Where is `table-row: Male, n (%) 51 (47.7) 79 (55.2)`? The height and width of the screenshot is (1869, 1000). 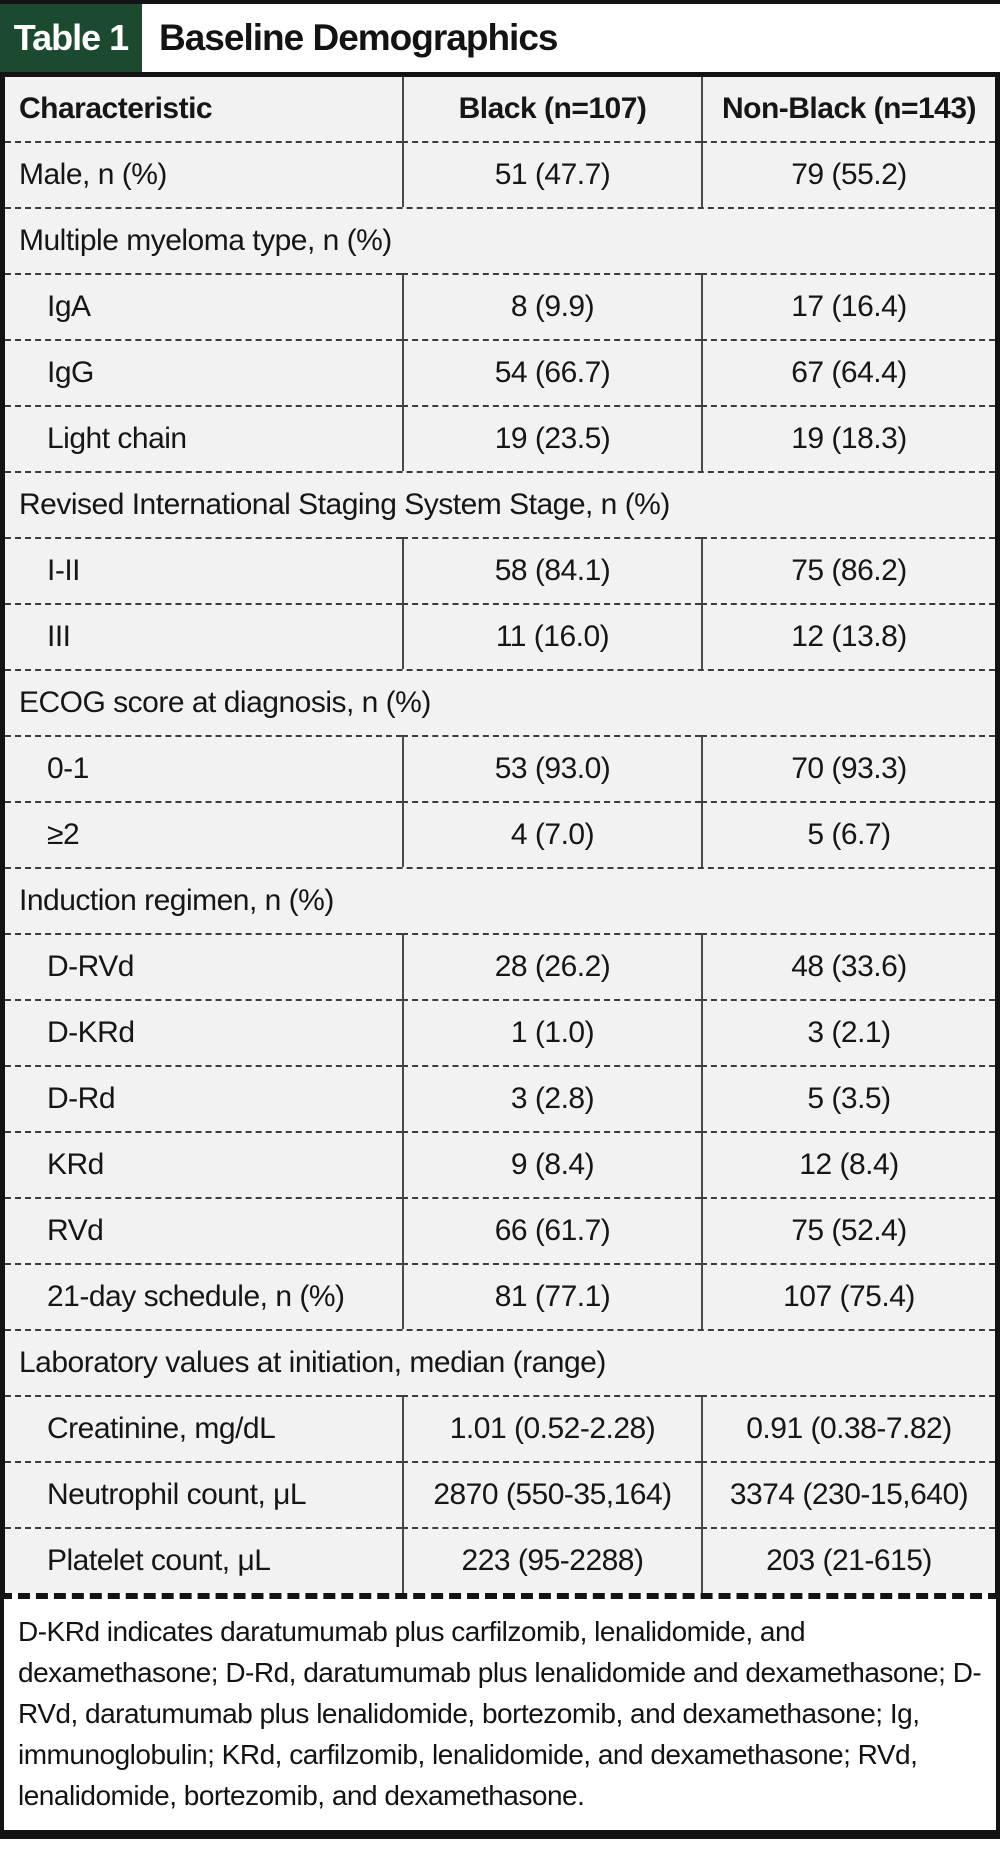 table-row: Male, n (%) 51 (47.7) 79 (55.2) is located at coordinates (500, 174).